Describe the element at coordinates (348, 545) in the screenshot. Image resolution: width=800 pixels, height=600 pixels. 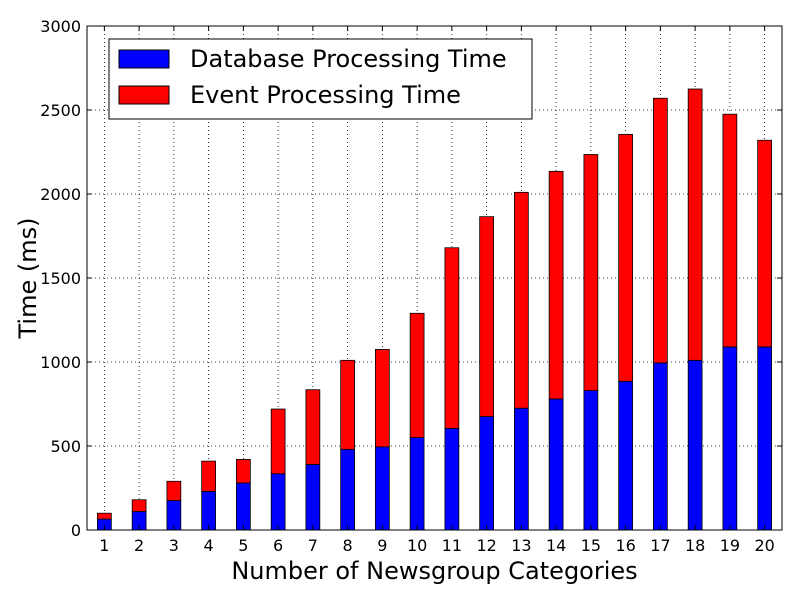
I see `x-tick-label: 8` at that location.